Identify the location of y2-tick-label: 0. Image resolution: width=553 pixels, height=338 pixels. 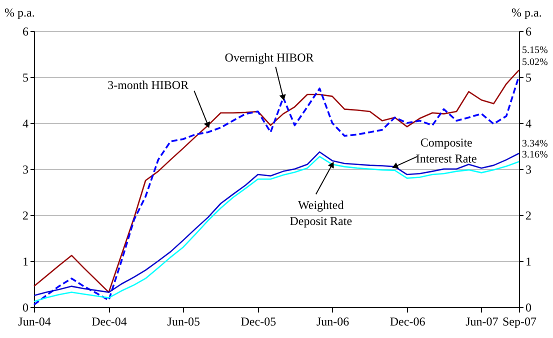
(529, 307).